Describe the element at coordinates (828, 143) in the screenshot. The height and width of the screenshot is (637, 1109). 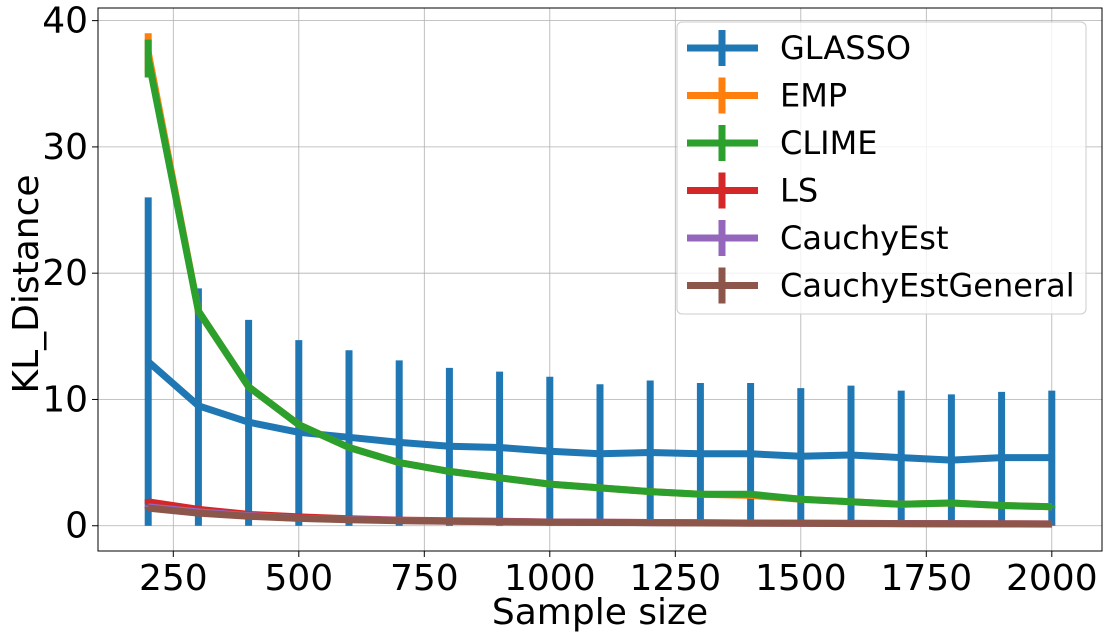
I see `legend-label: CLIME` at that location.